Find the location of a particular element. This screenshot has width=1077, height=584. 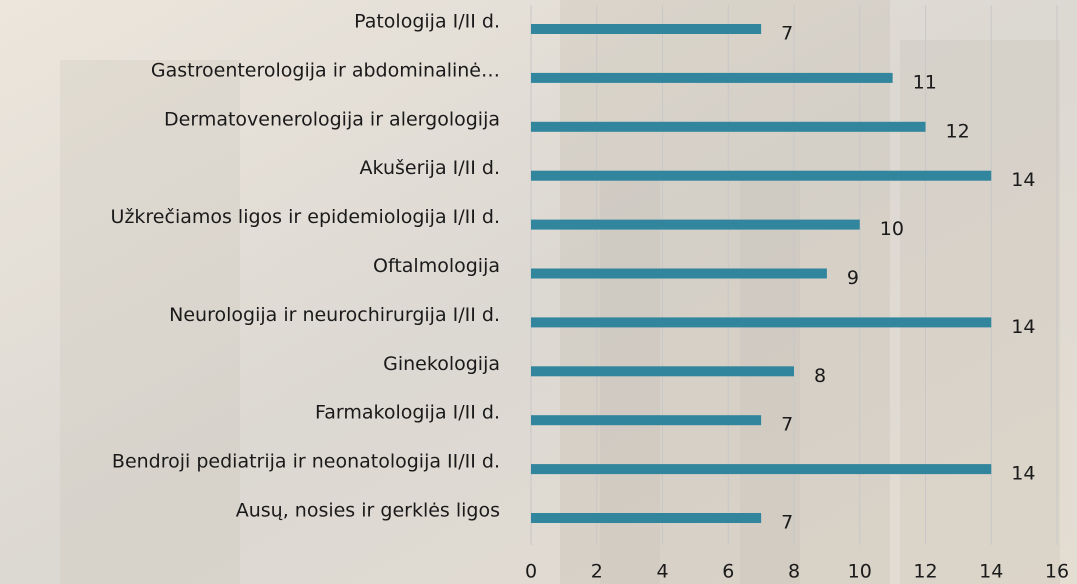

value-label: 11 is located at coordinates (925, 82).